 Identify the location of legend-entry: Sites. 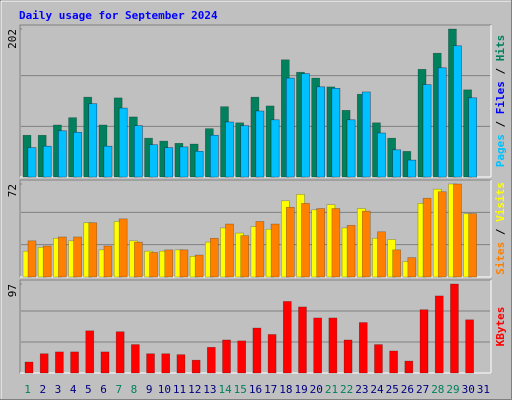
(500, 258).